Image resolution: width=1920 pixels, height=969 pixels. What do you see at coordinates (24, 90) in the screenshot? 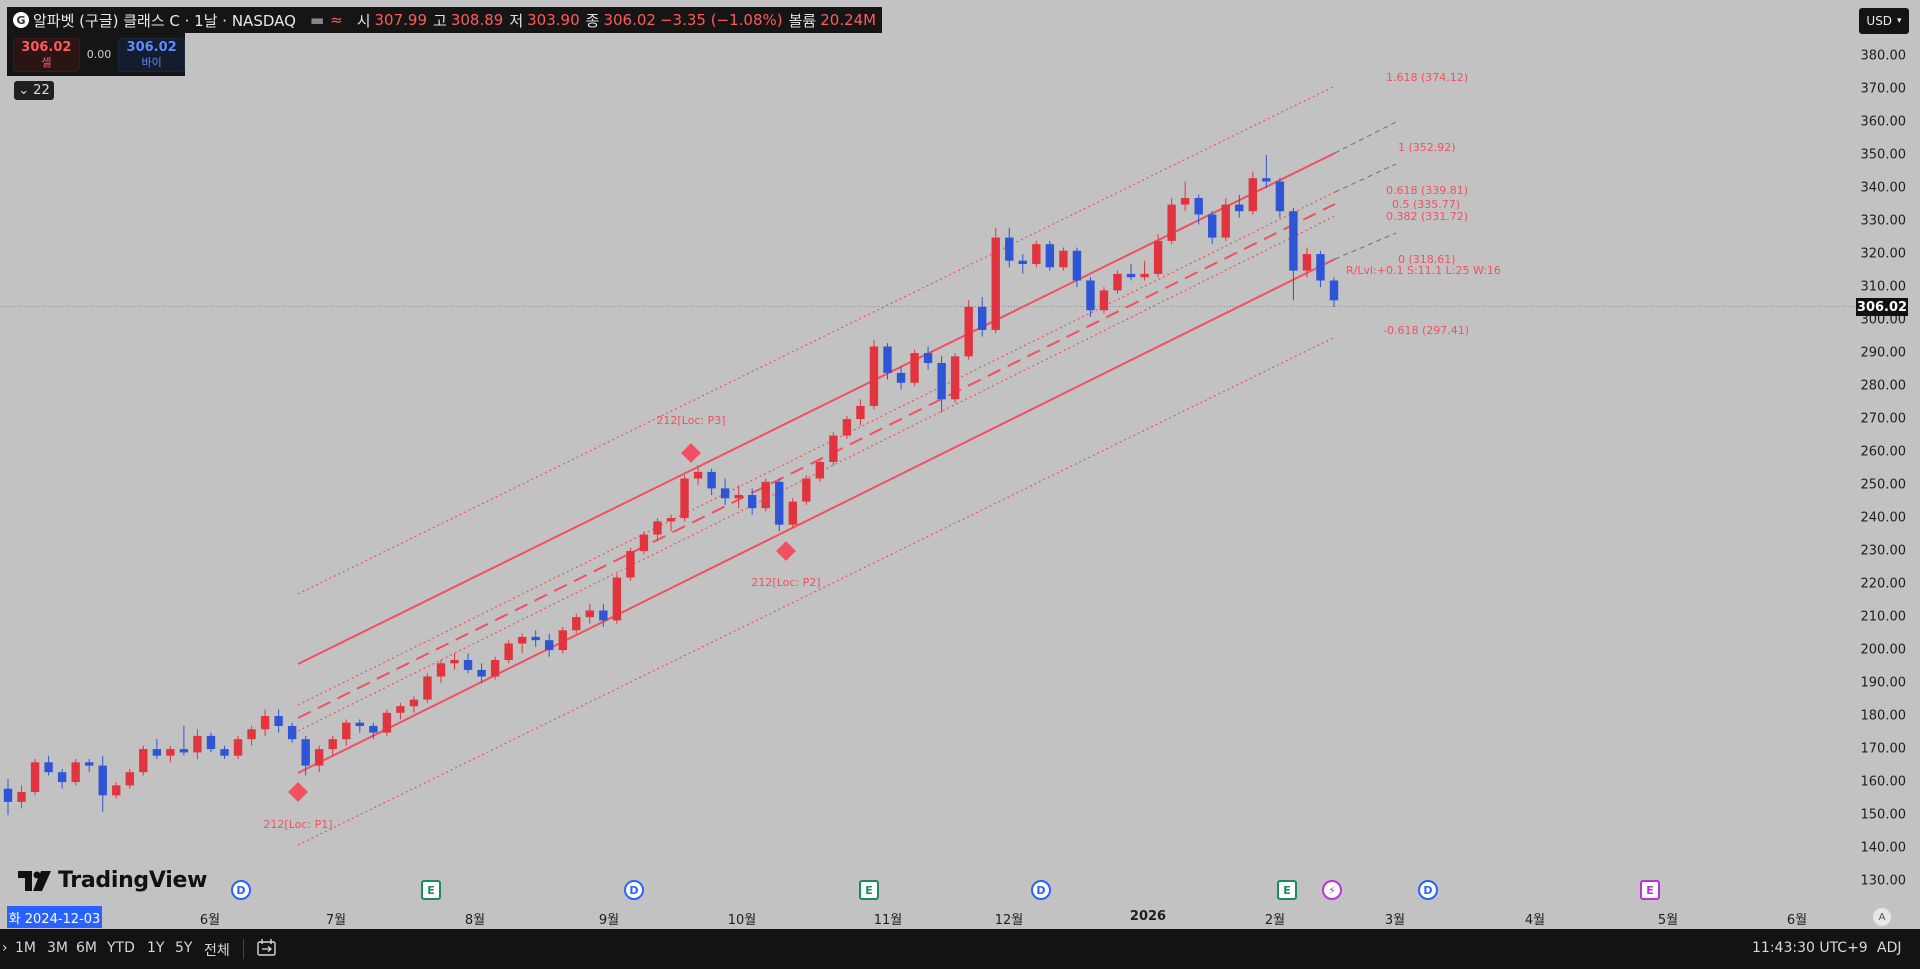
I see `chevron-down-icon: ⌄` at bounding box center [24, 90].